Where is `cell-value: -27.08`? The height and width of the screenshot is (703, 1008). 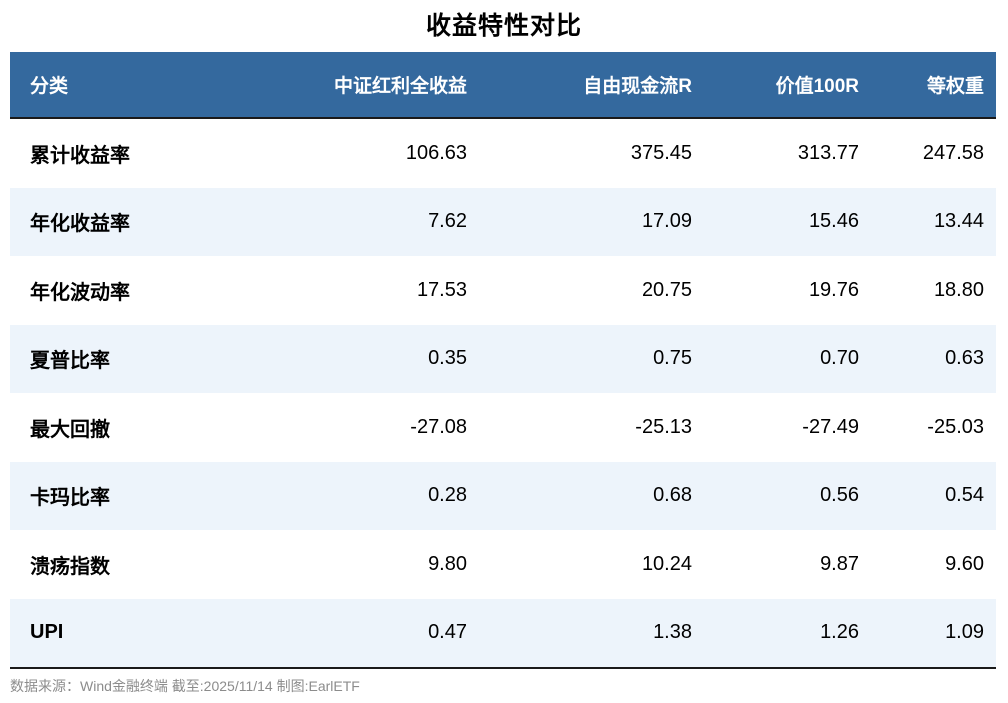 cell-value: -27.08 is located at coordinates (438, 426).